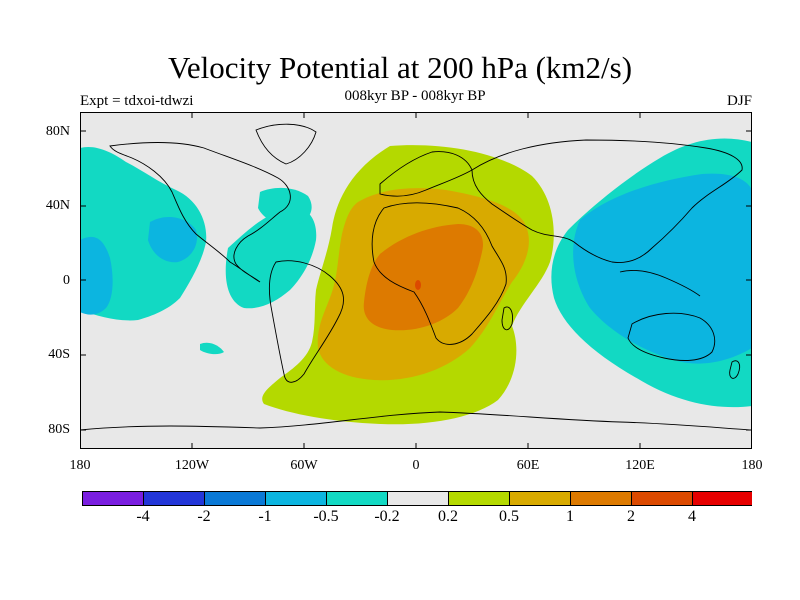  Describe the element at coordinates (286, 144) in the screenshot. I see `coast-greenland` at that location.